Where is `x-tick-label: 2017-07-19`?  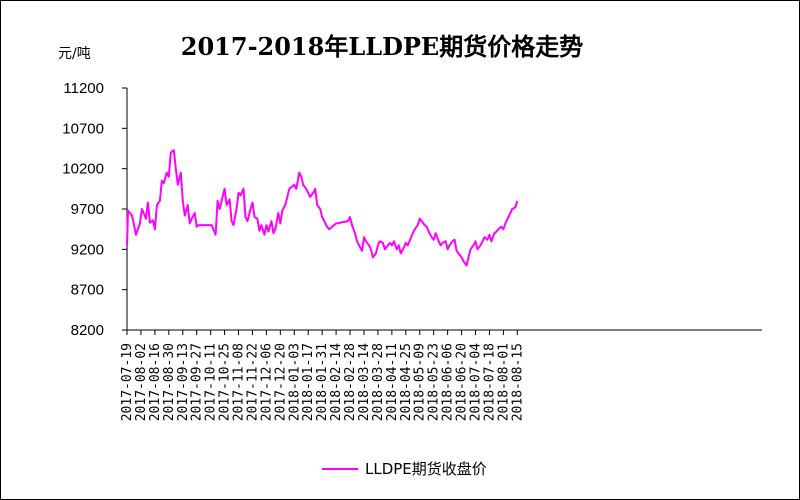 x-tick-label: 2017-07-19 is located at coordinates (127, 382).